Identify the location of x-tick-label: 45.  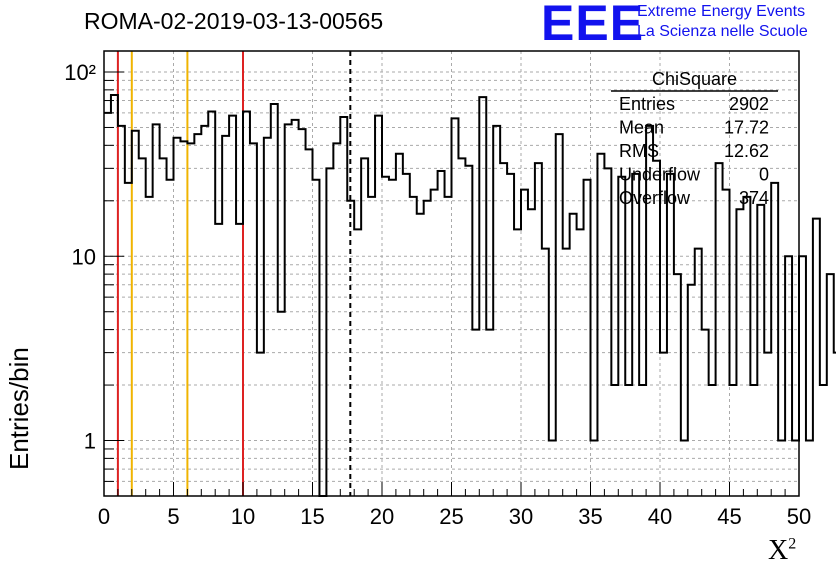
(729, 516).